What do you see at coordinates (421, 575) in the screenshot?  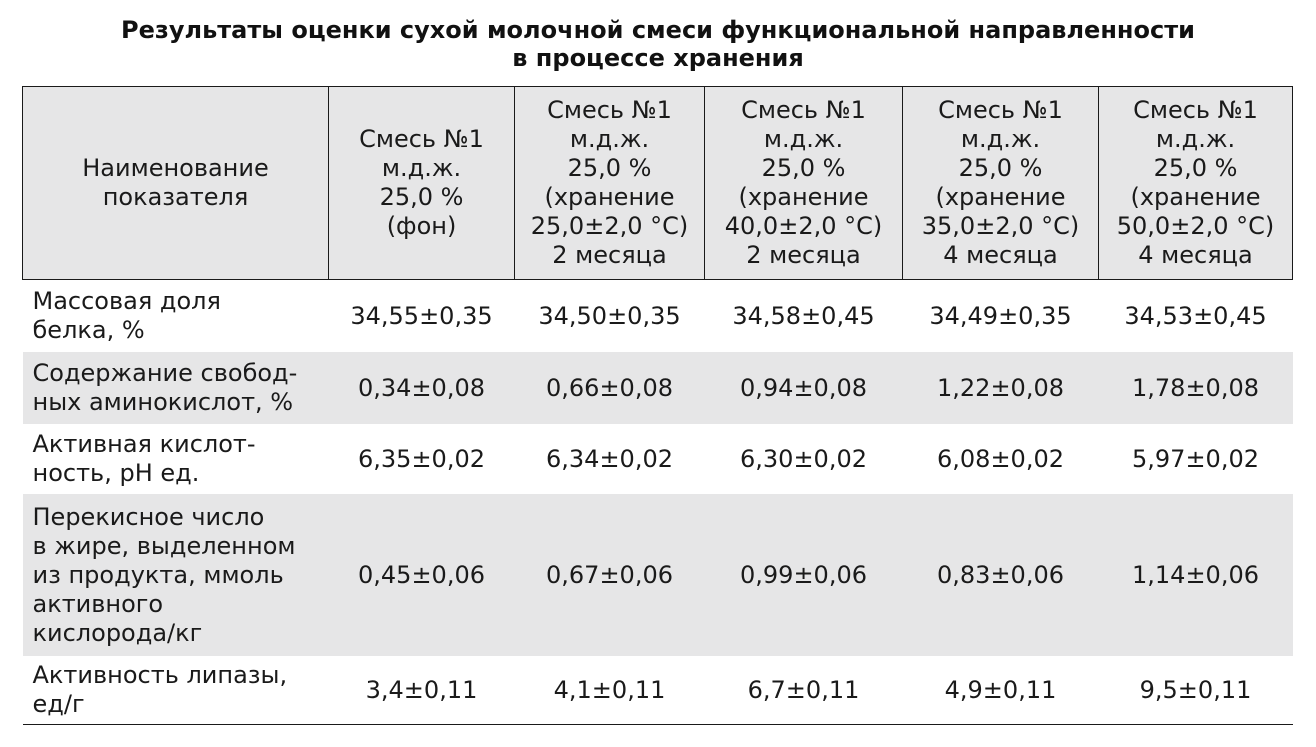 I see `table-cell: 0,45±0,06` at bounding box center [421, 575].